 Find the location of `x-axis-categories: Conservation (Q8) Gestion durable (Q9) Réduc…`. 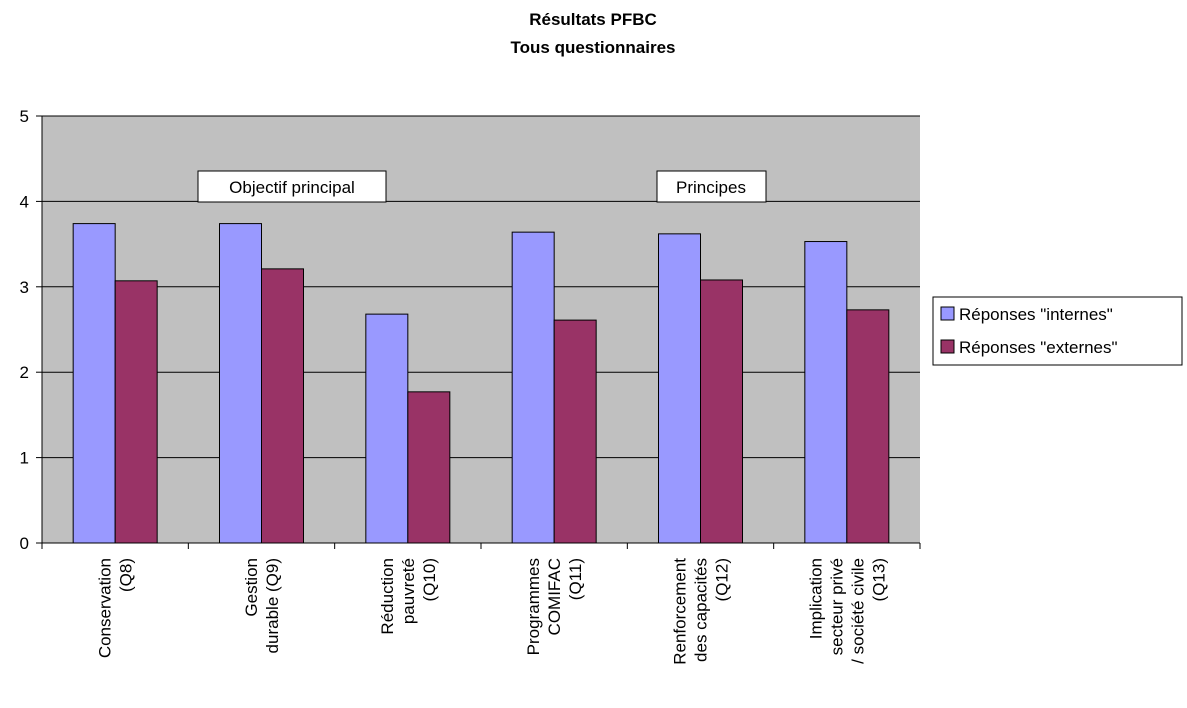

x-axis-categories: Conservation (Q8) Gestion durable (Q9) Réduc… is located at coordinates (492, 611).